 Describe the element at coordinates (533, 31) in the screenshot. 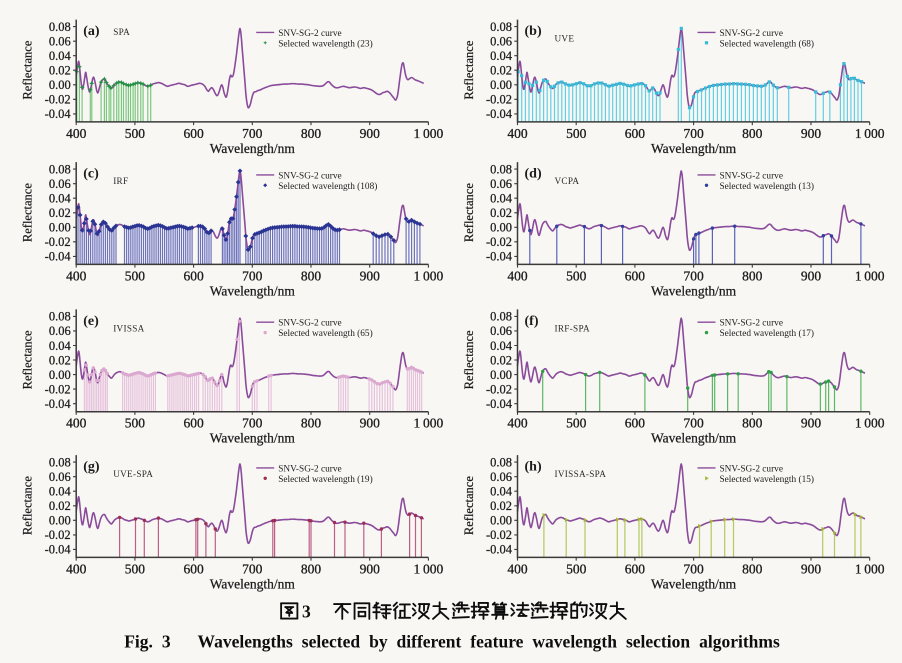

I see `svg-text: (b)` at that location.